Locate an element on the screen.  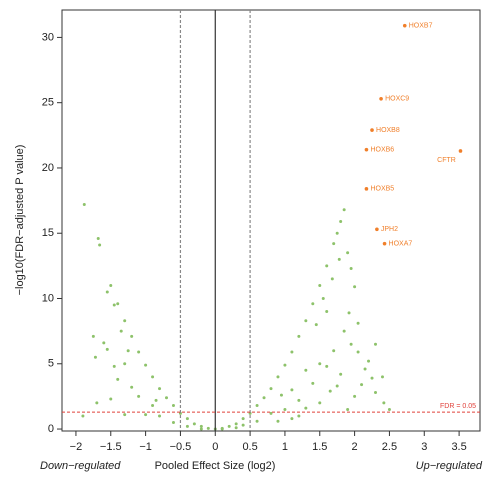
gene-label: HOXB5 is located at coordinates (382, 189).